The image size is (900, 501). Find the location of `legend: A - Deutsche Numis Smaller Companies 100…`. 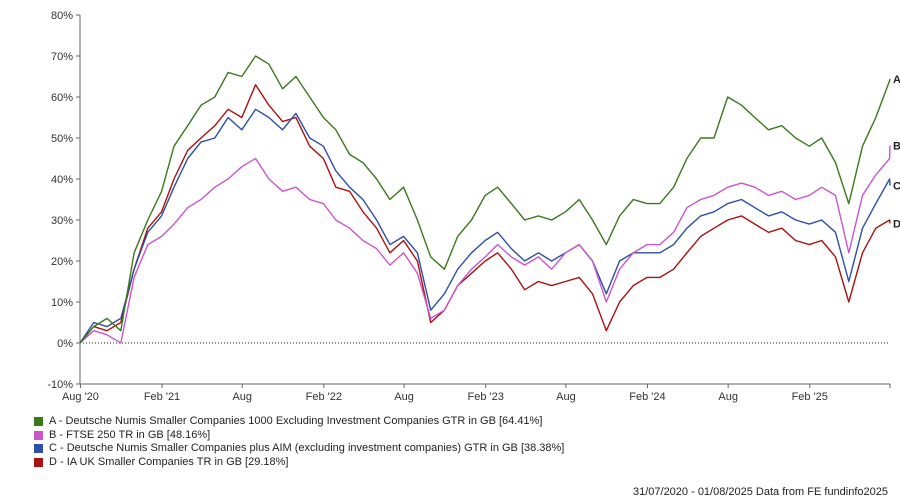

legend: A - Deutsche Numis Smaller Companies 100… is located at coordinates (299, 442).